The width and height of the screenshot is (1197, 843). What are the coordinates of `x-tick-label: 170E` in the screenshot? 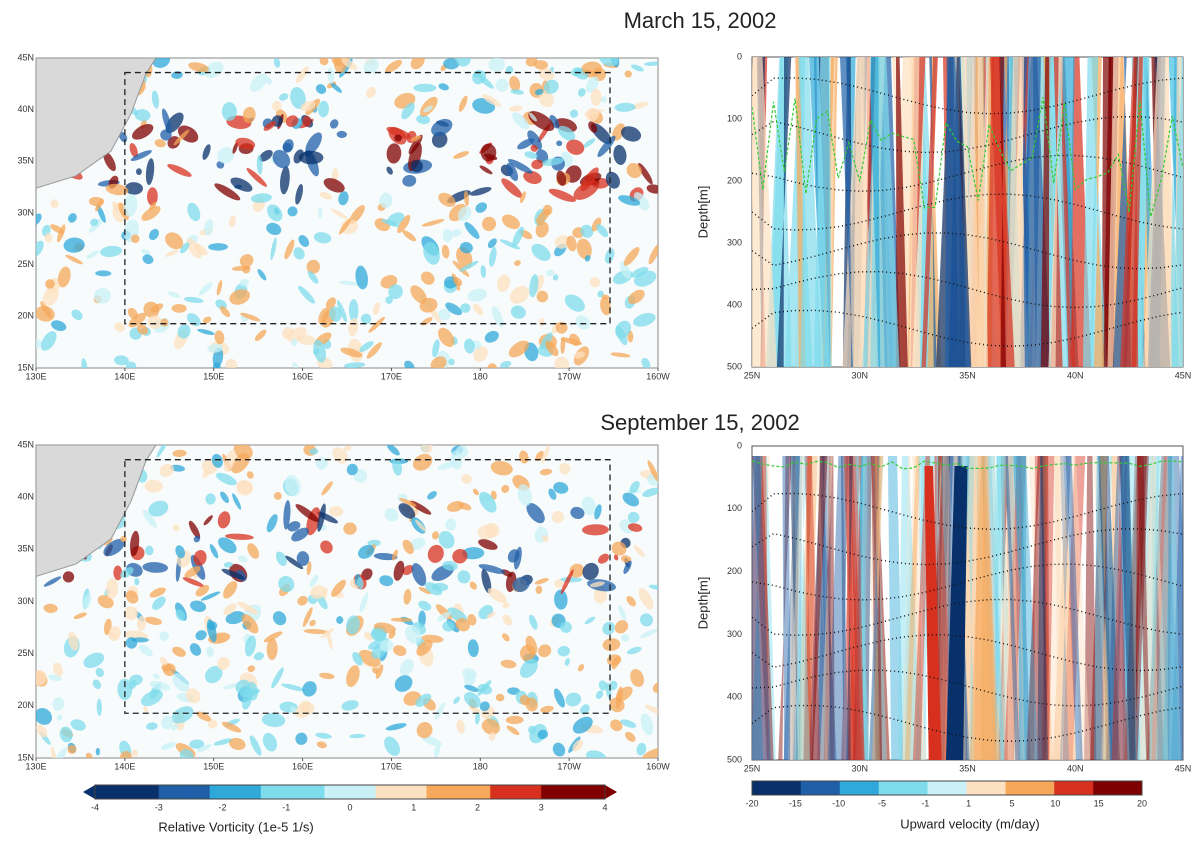 It's located at (391, 376).